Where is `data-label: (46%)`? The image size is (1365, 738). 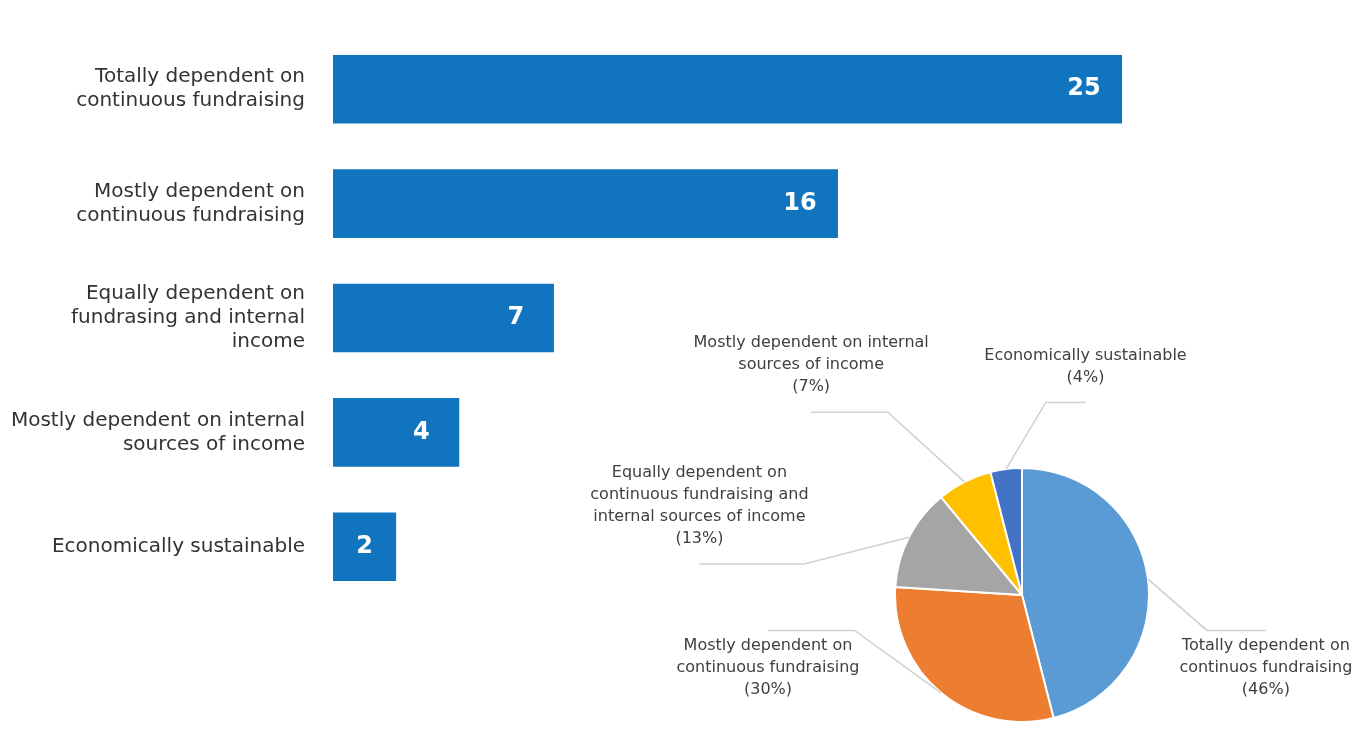 data-label: (46%) is located at coordinates (1265, 688).